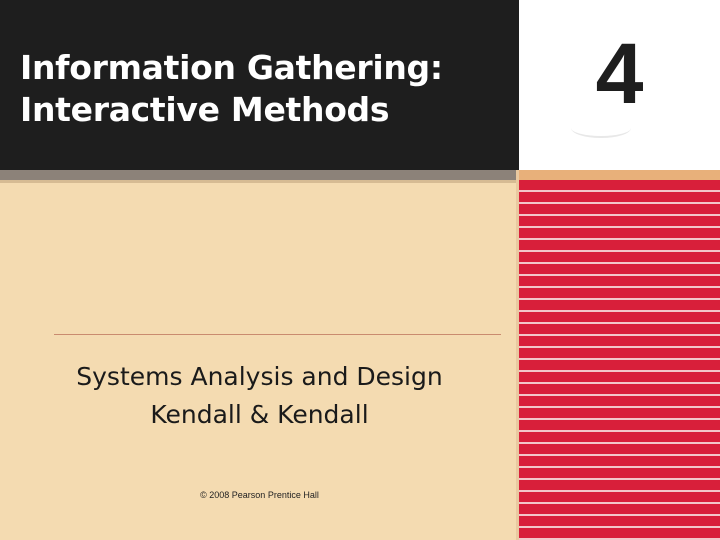 This screenshot has width=720, height=540. What do you see at coordinates (259, 181) in the screenshot?
I see `gray-band-shadow` at bounding box center [259, 181].